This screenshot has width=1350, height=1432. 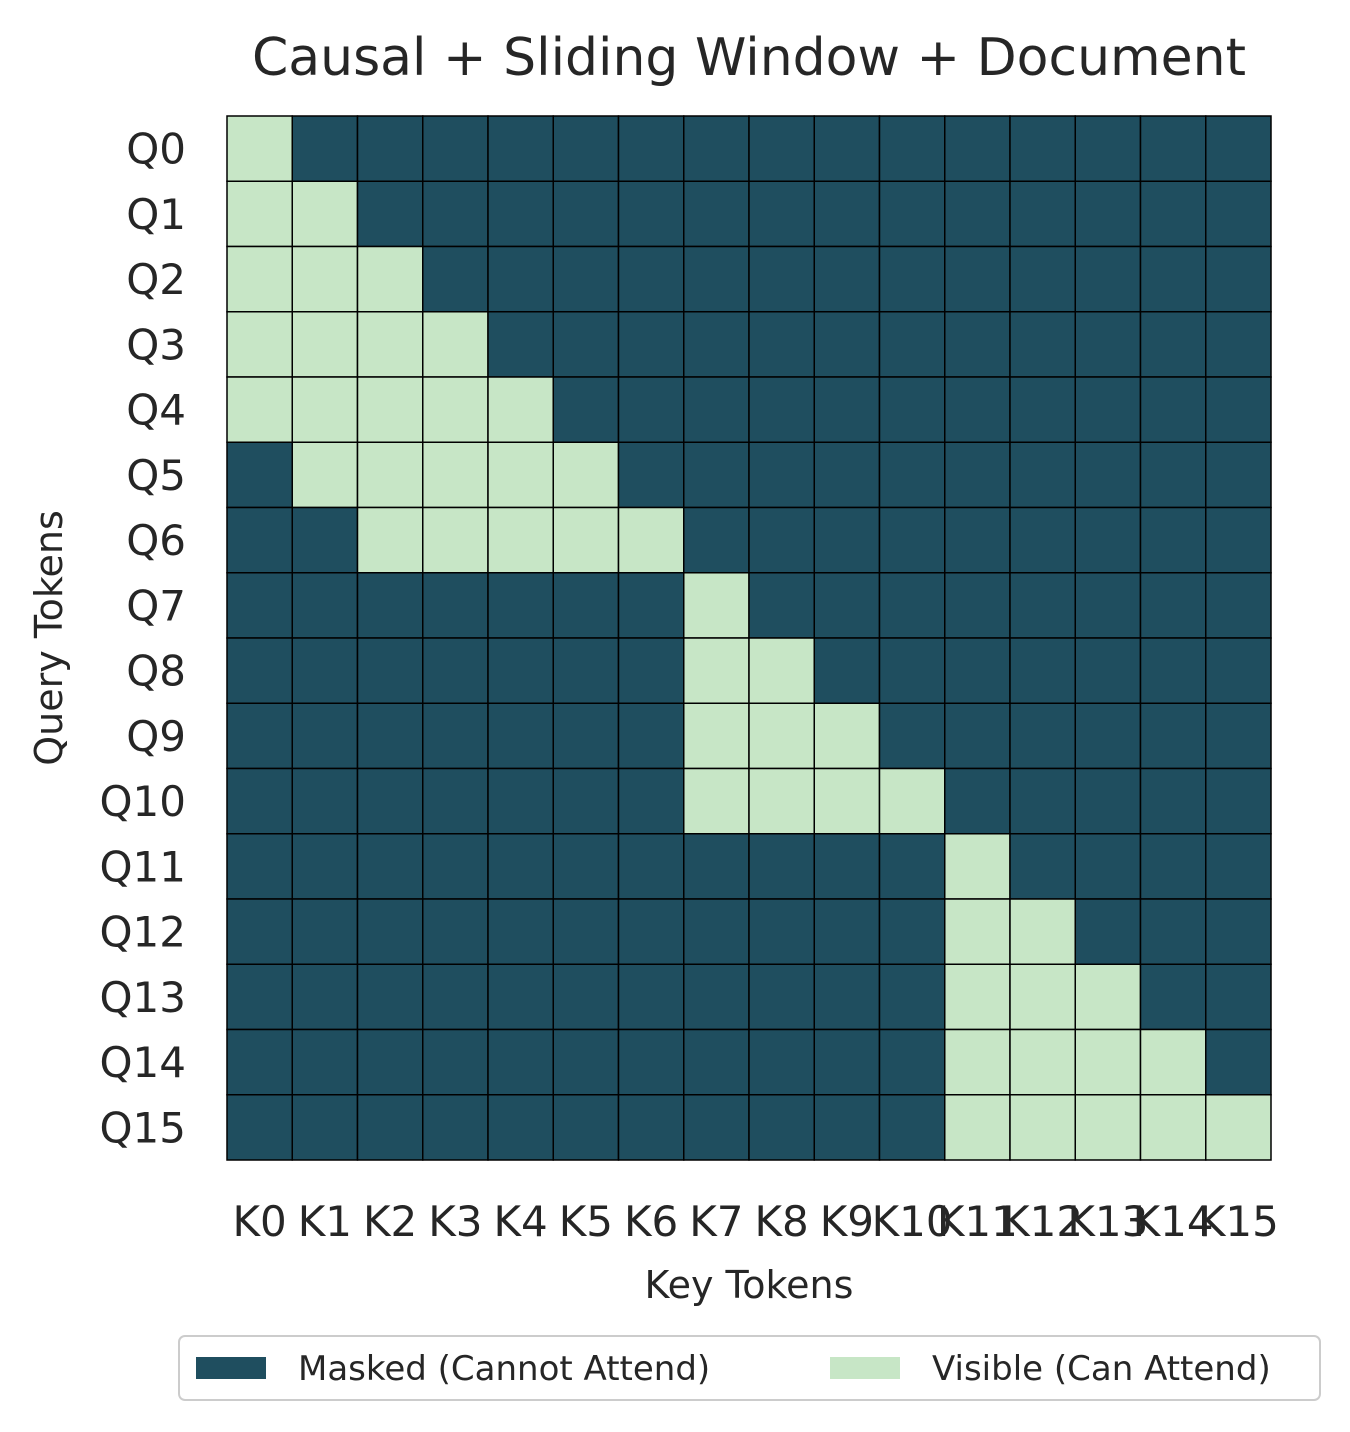 I want to click on heatmap-cell-Q4-K13, so click(x=1108, y=409).